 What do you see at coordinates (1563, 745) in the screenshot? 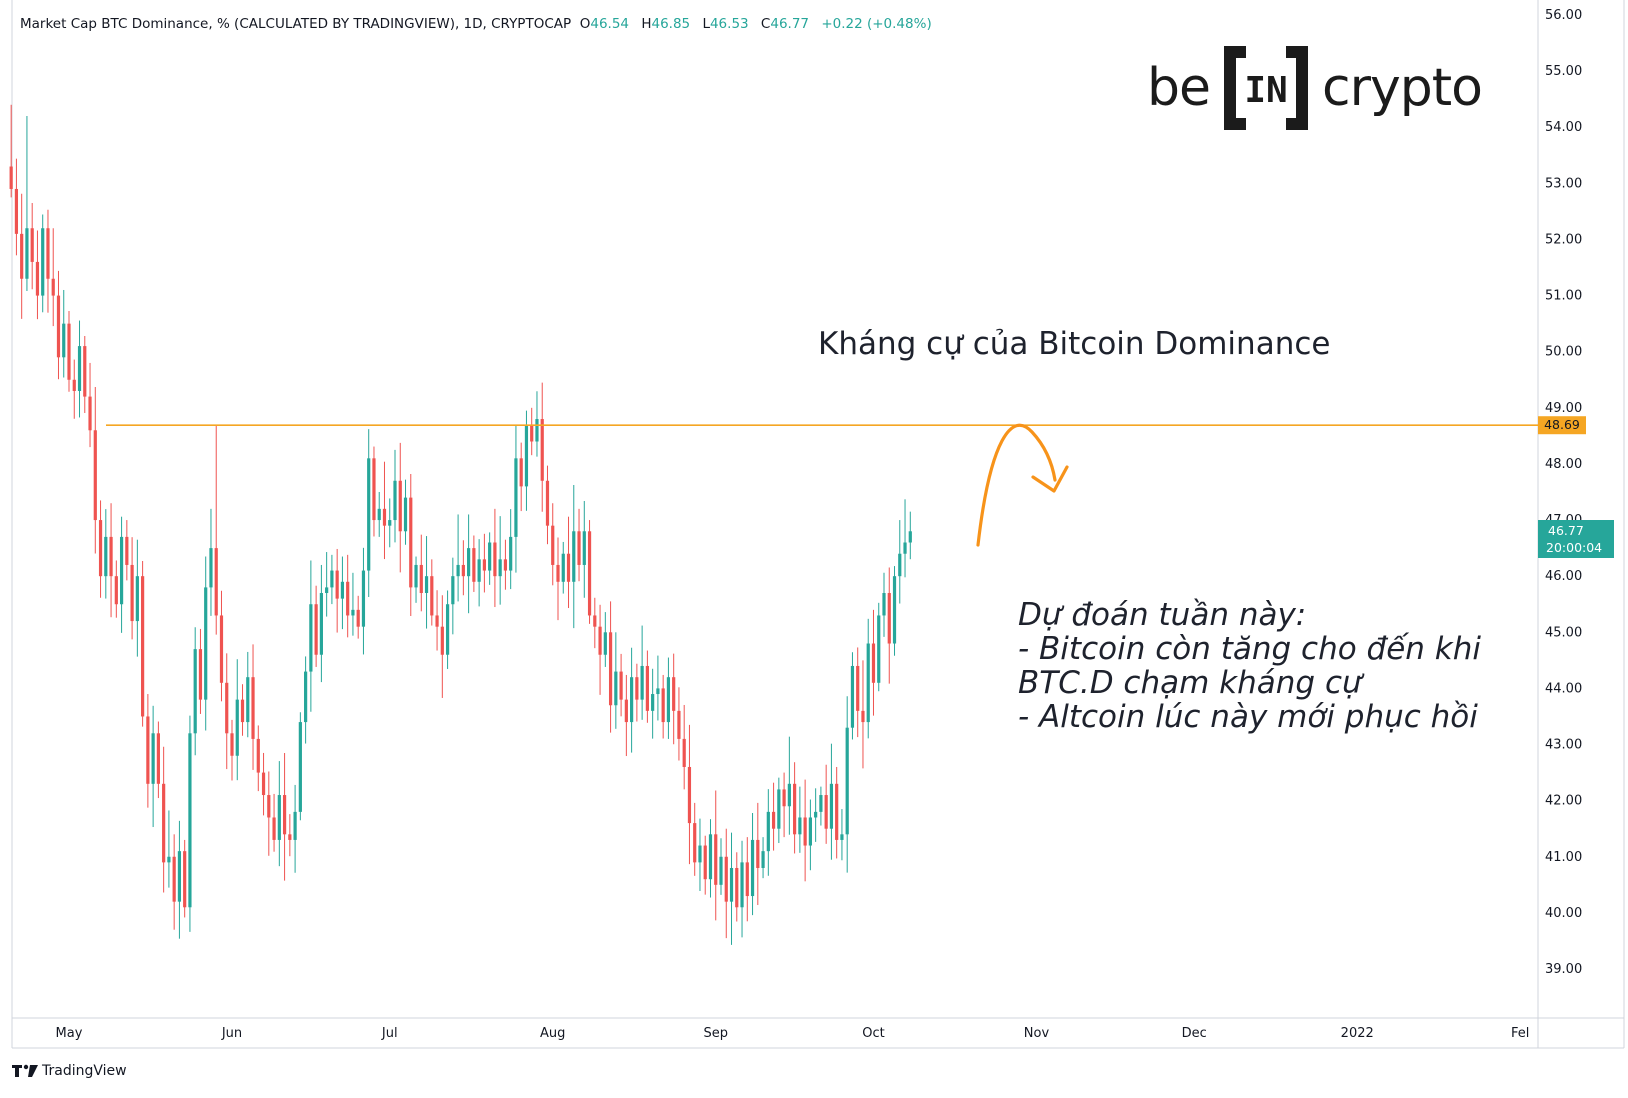
I see `price-tick-label: 43.00` at bounding box center [1563, 745].